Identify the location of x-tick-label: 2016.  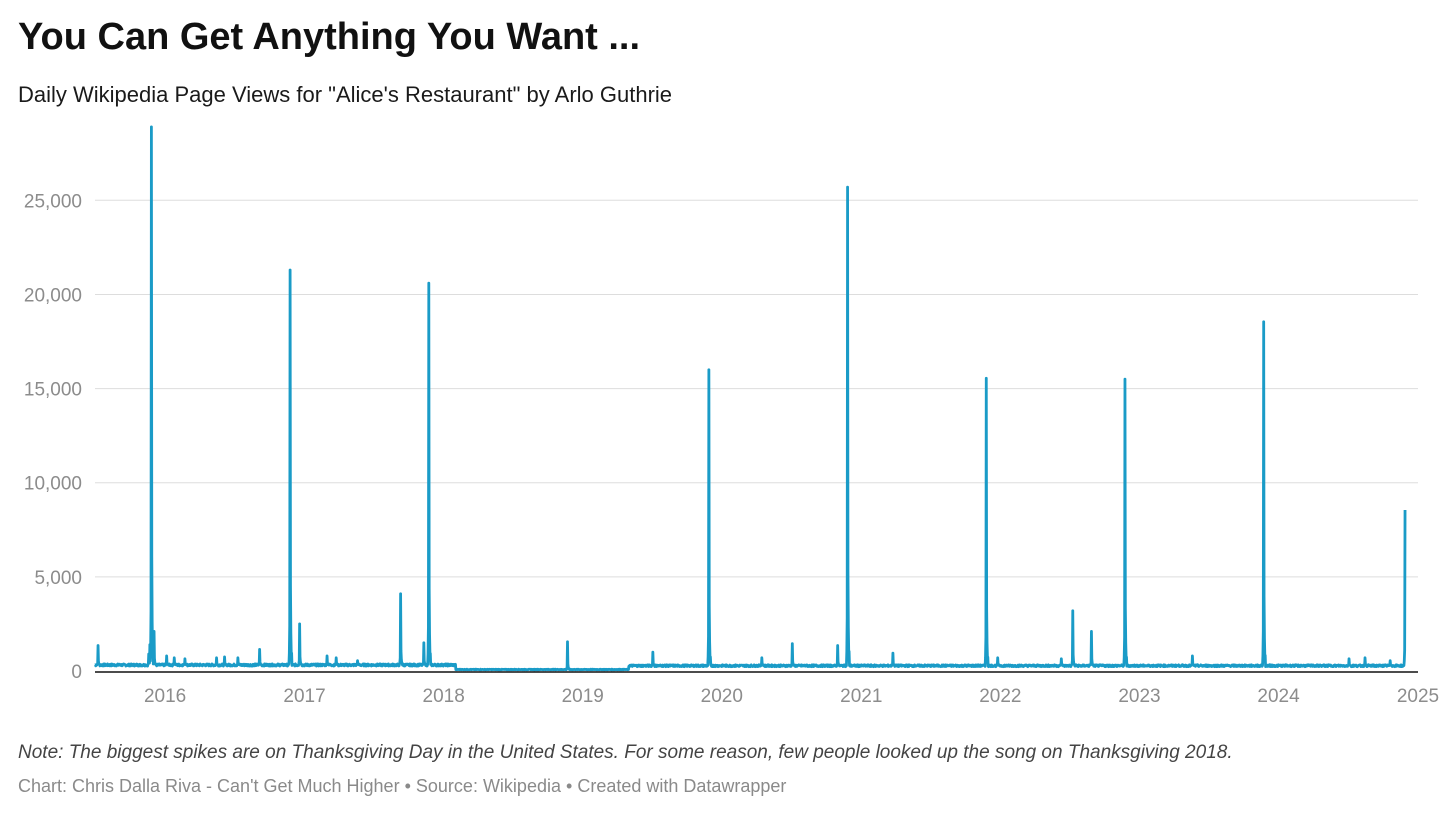
(165, 696).